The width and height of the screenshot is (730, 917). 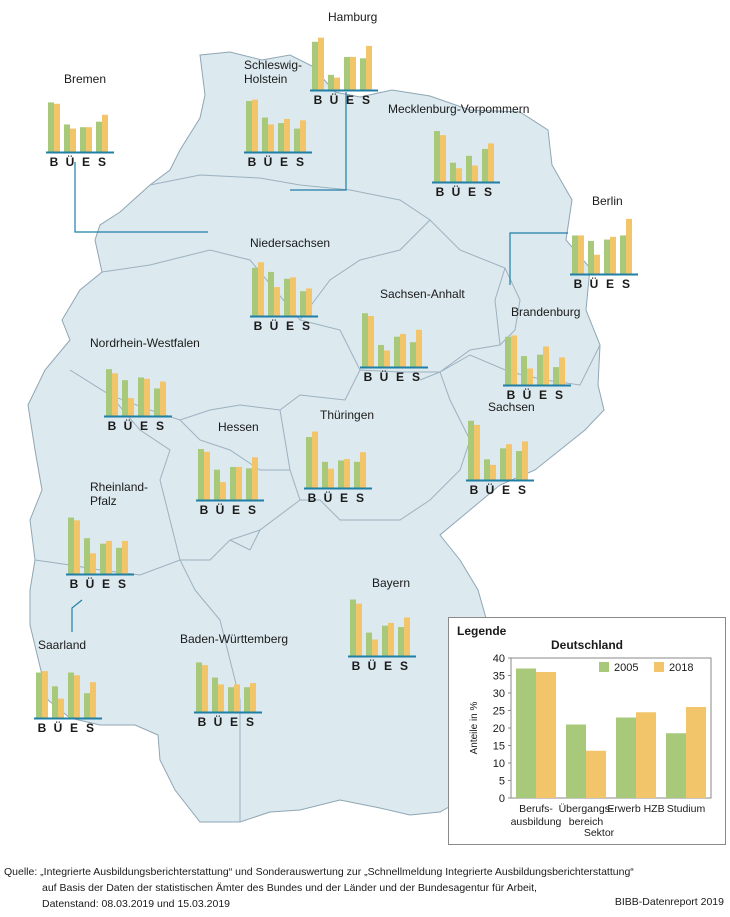 I want to click on y-tick-label: 25, so click(x=499, y=712).